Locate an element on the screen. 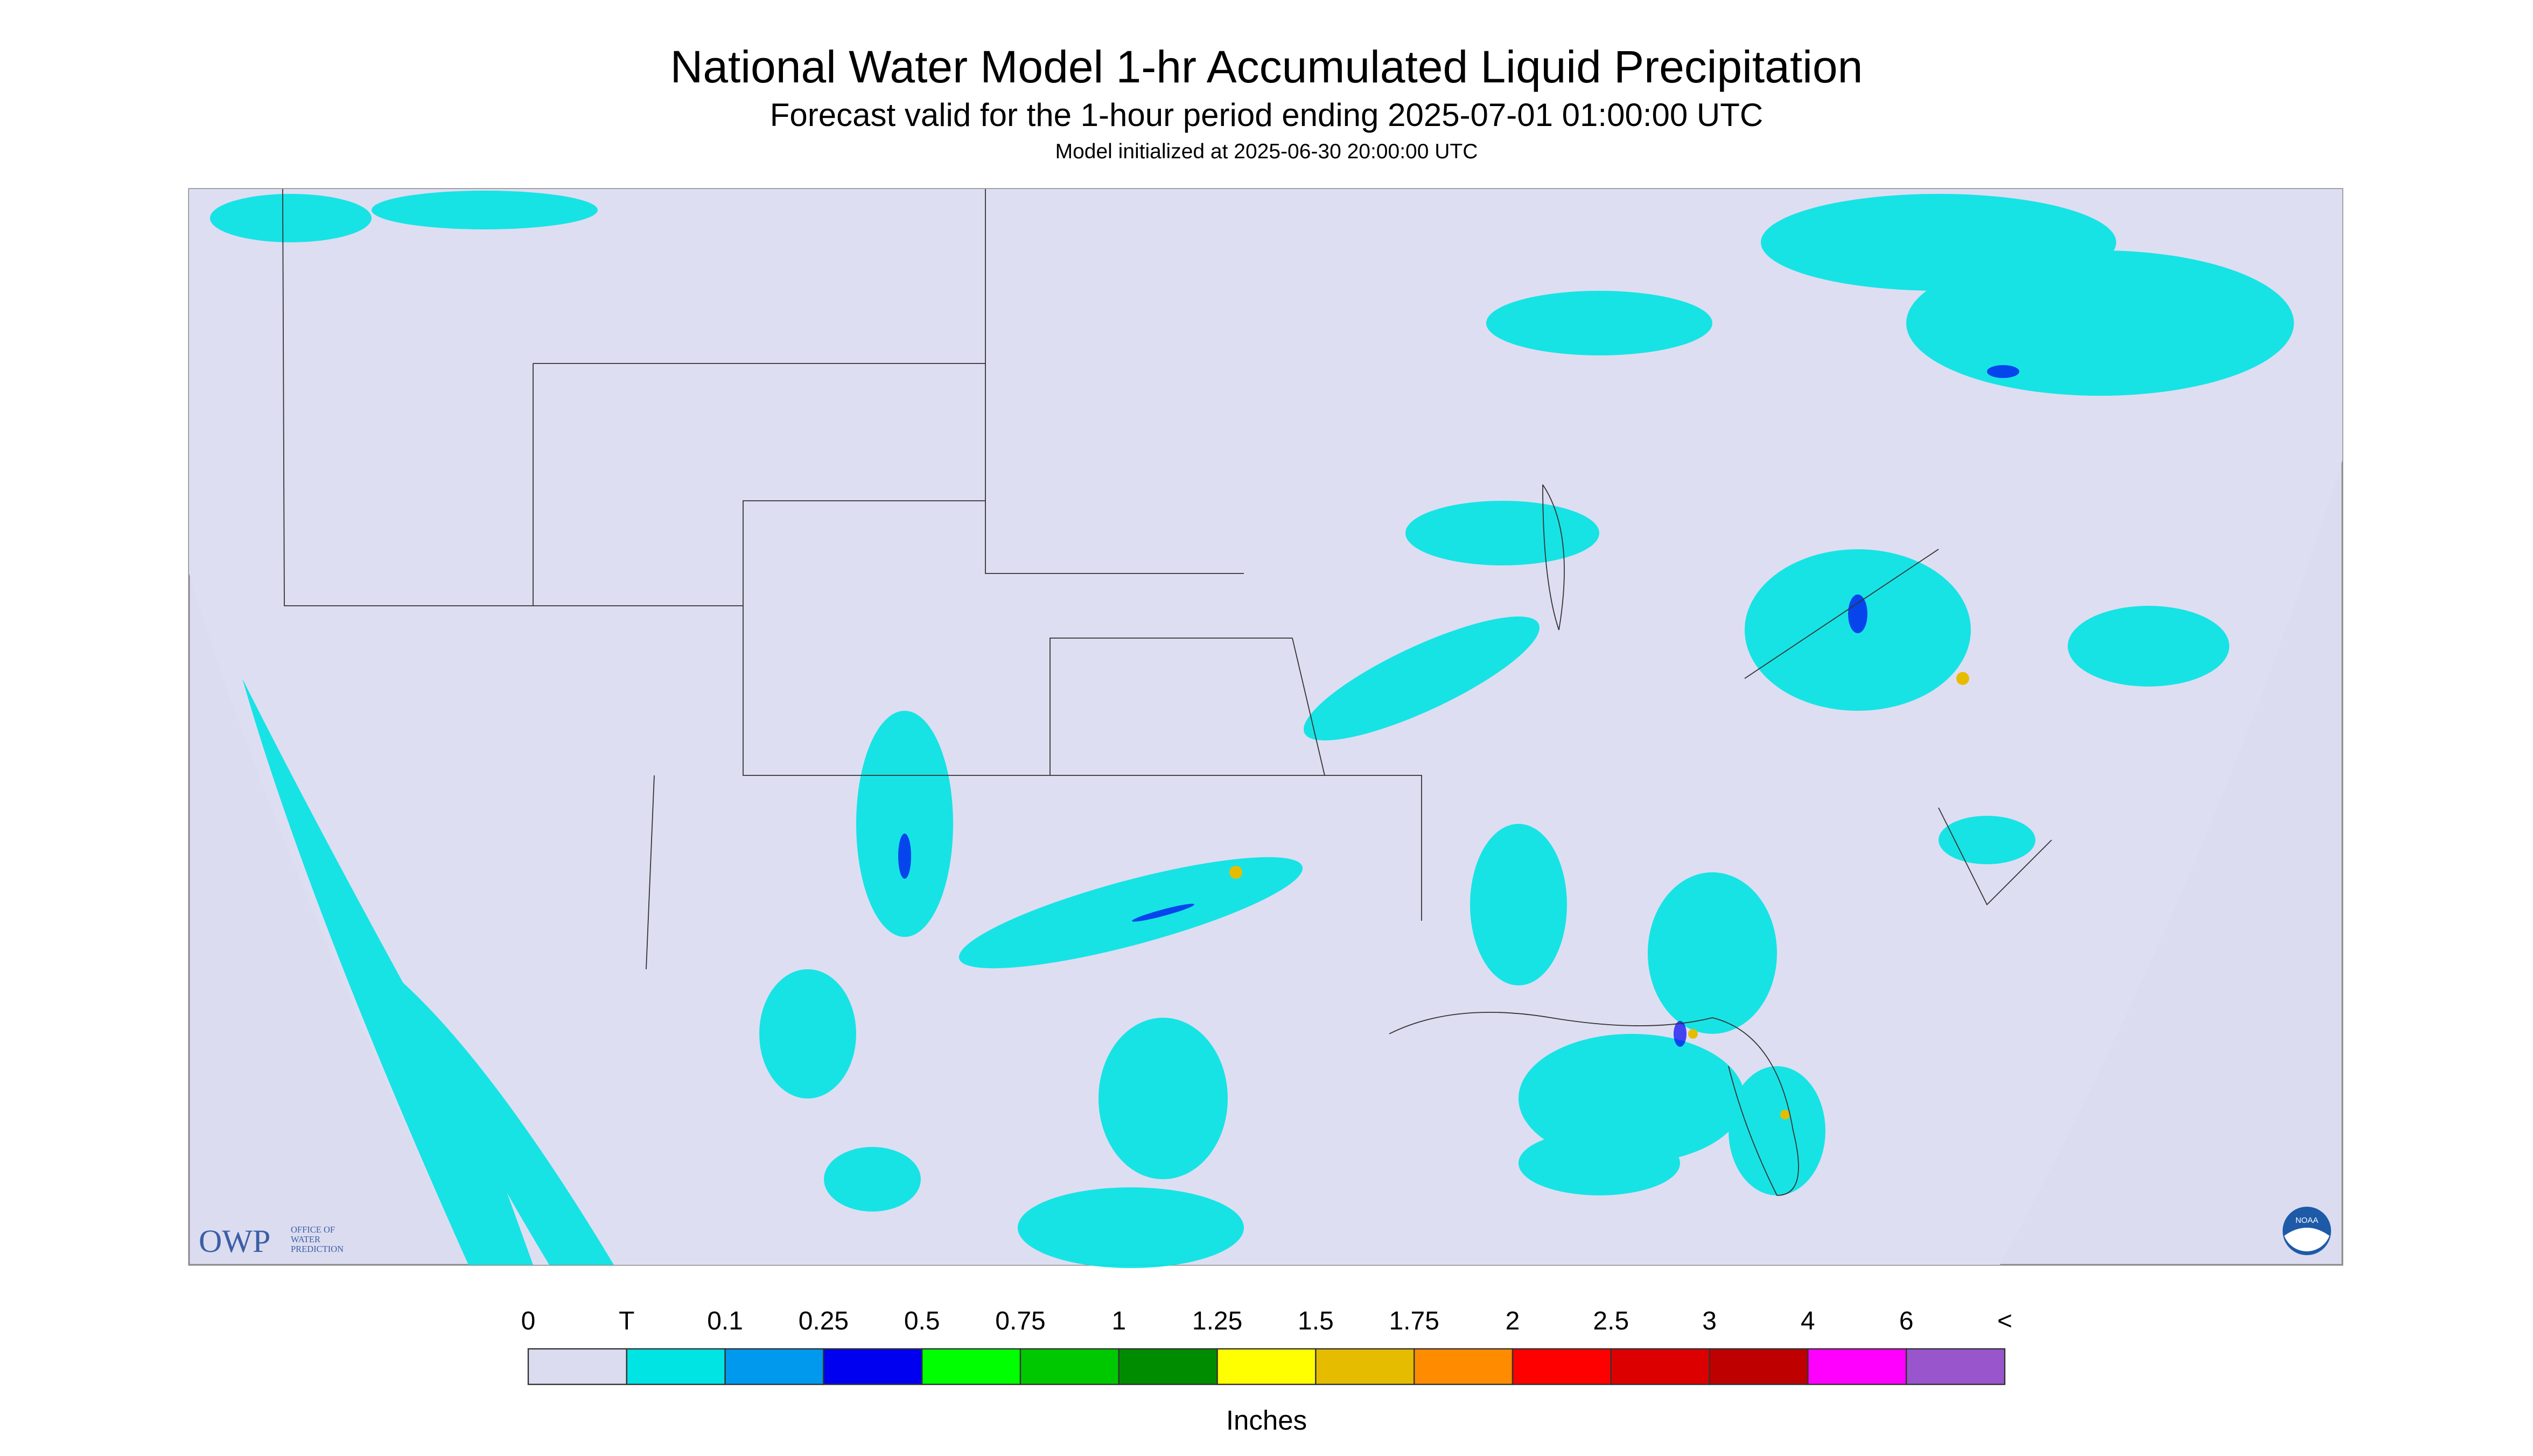  legend-label: 3 is located at coordinates (1709, 1321).